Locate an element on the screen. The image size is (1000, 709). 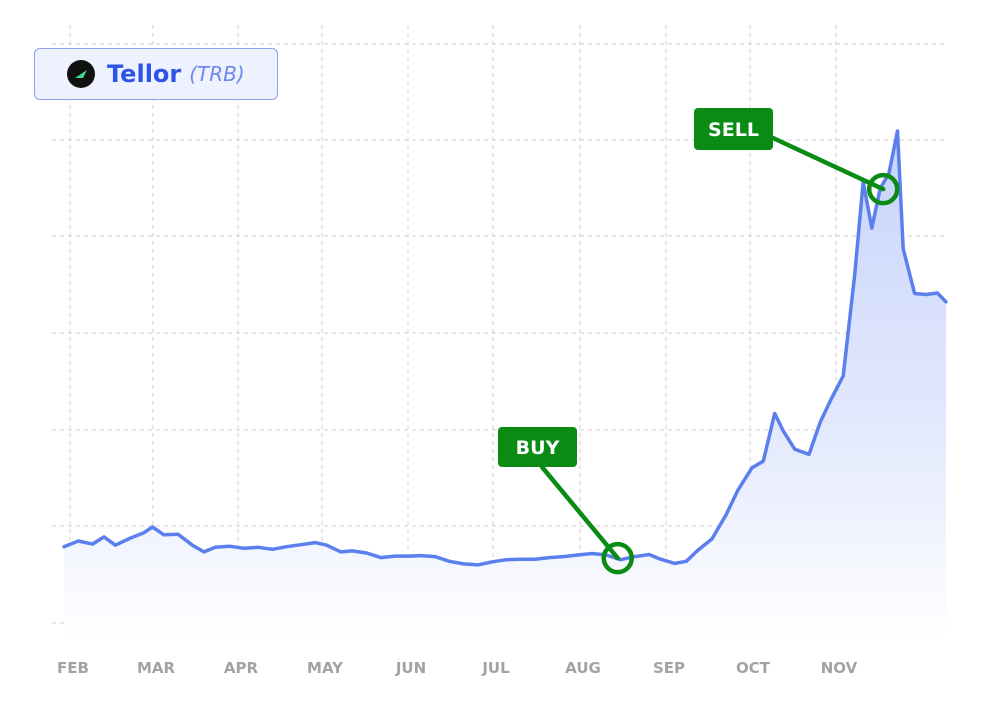
x-axis-ticks: FEB MAR APR MAY JUN JUL AUG SEP OCT NOV is located at coordinates (457, 668).